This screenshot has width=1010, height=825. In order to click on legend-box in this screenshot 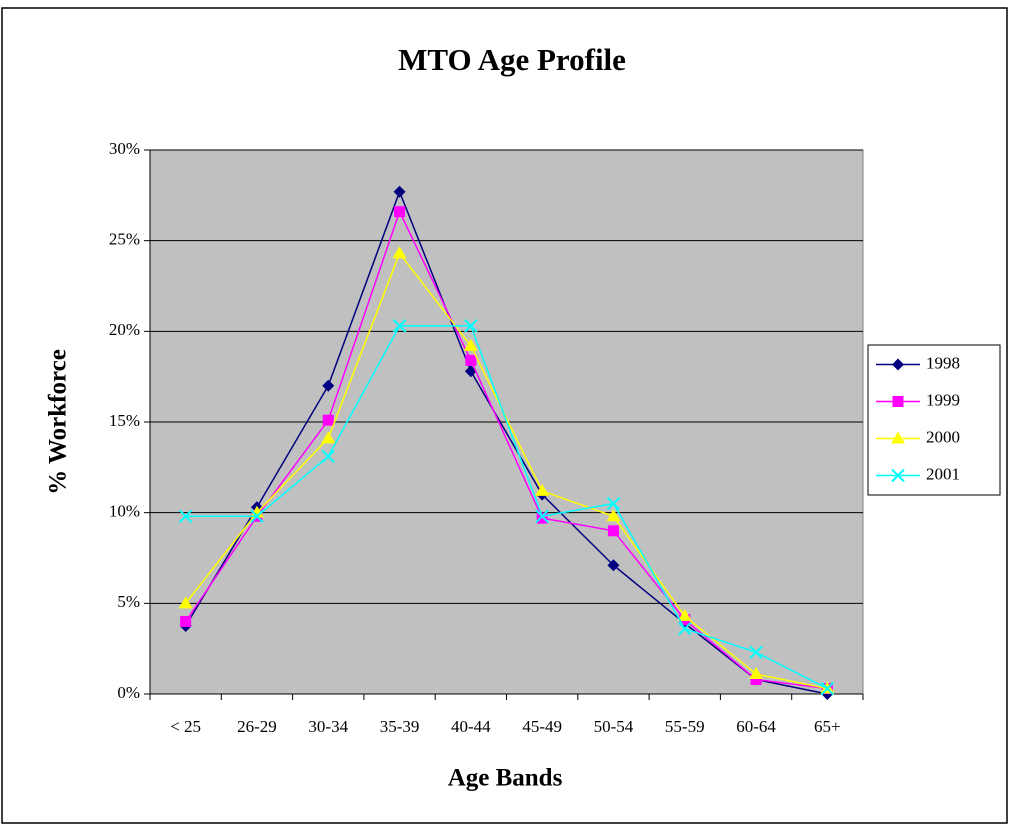, I will do `click(934, 420)`.